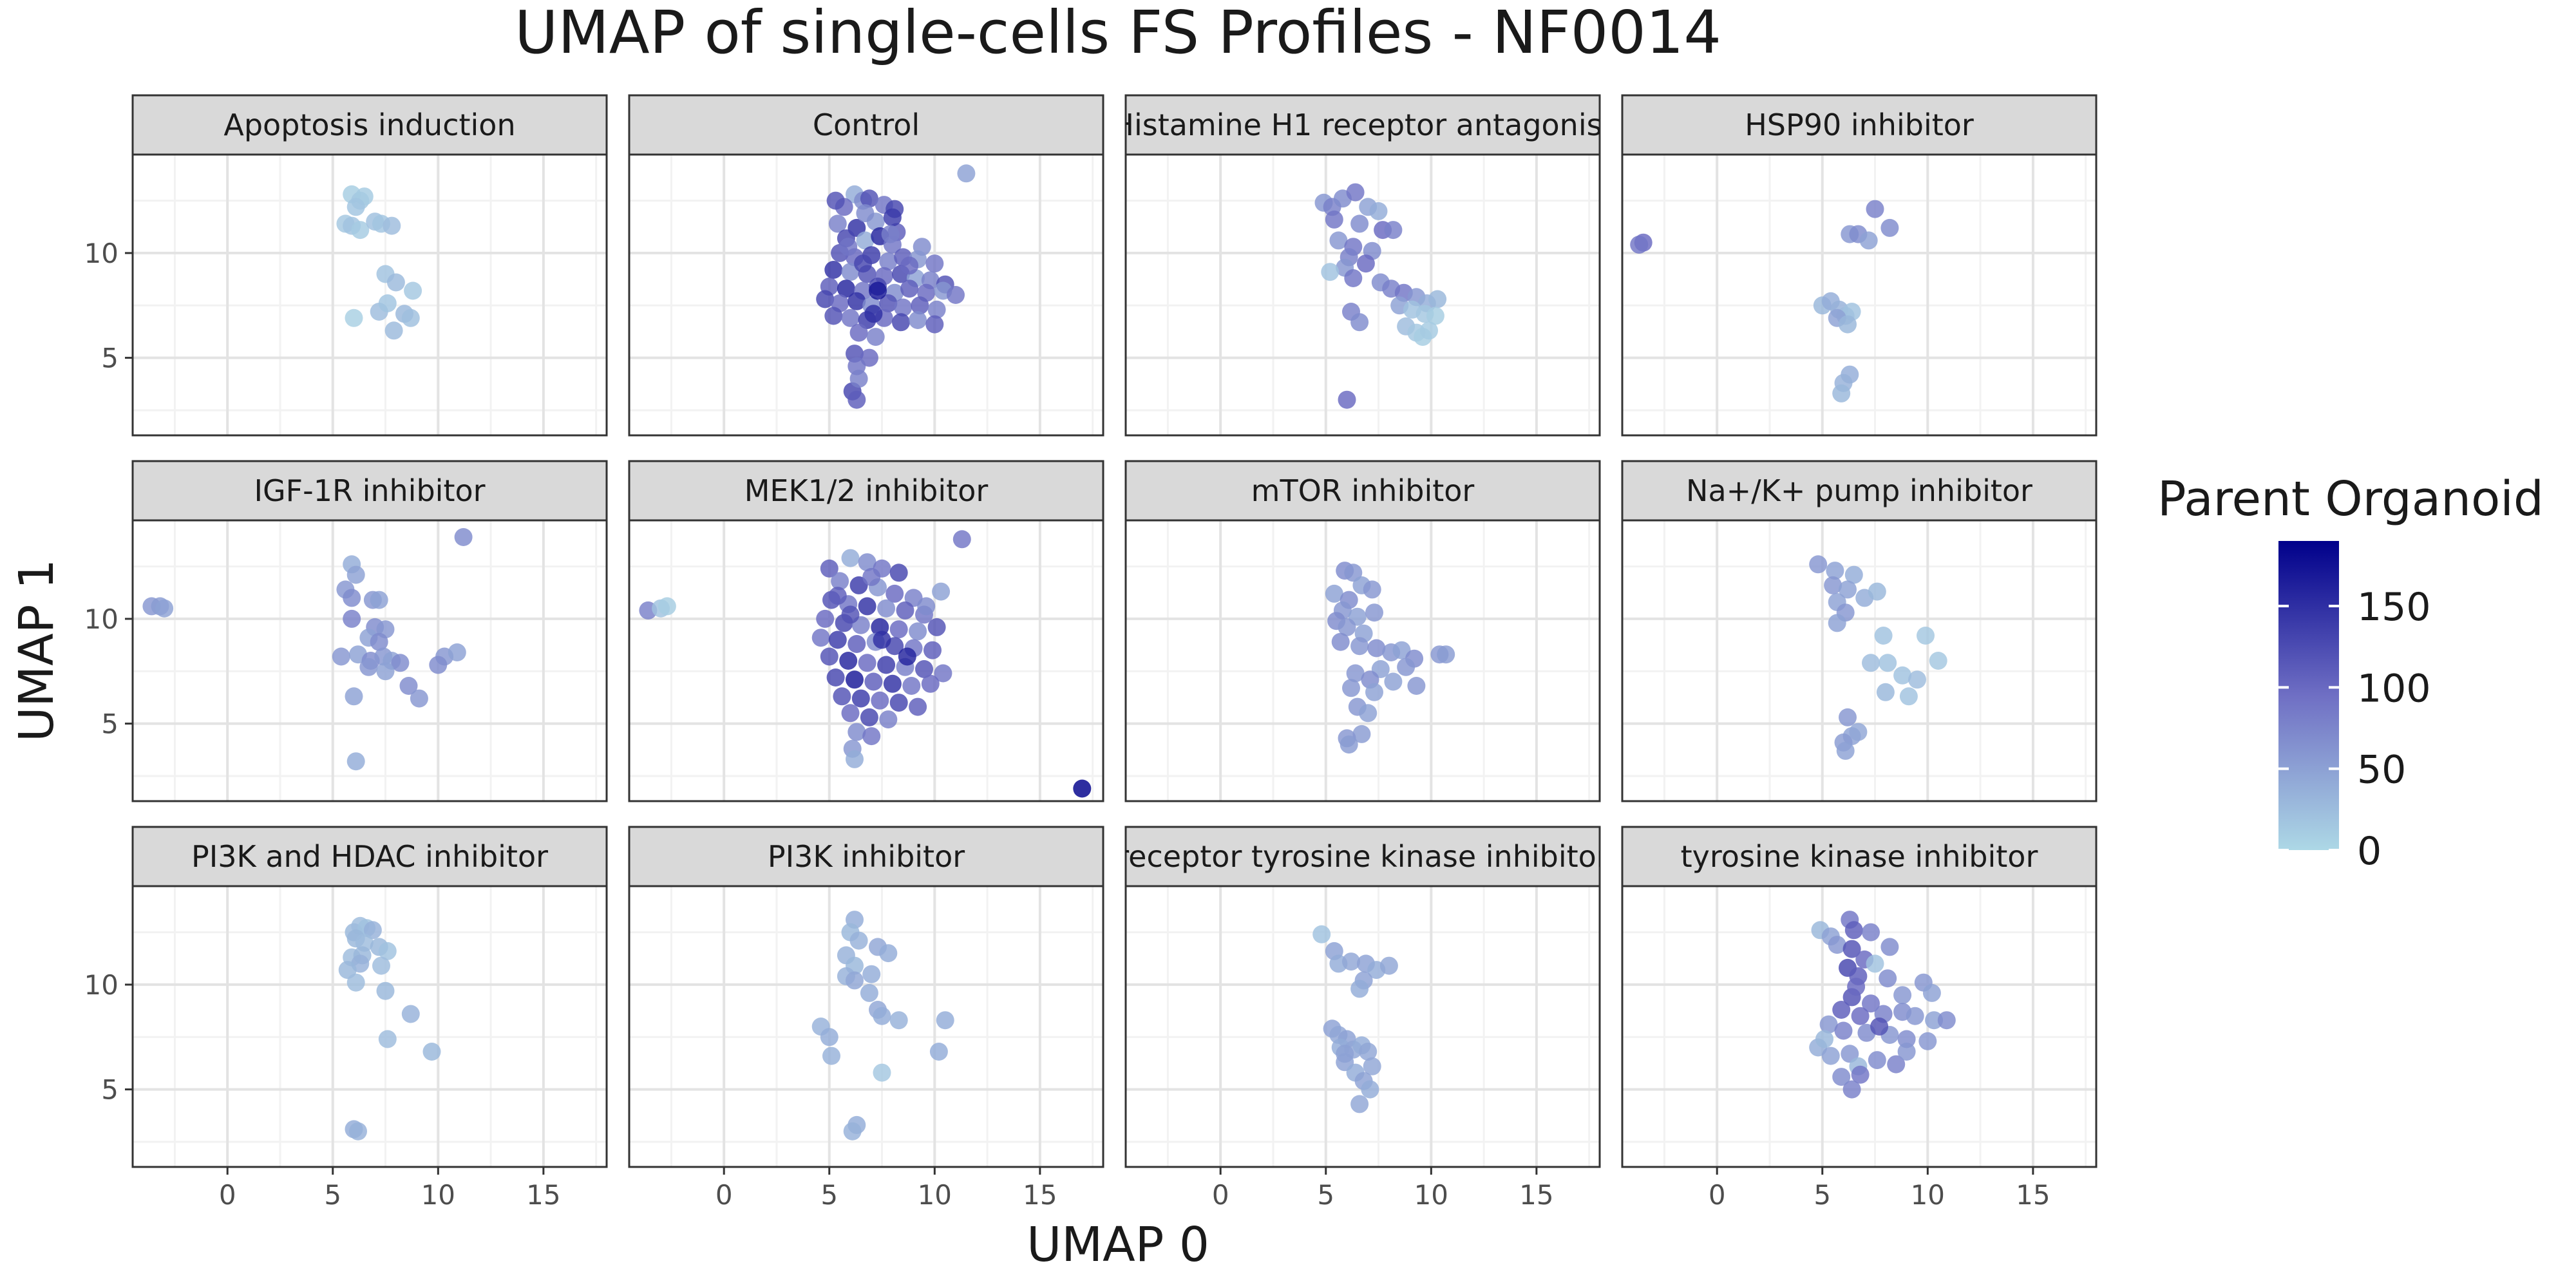 This screenshot has width=2576, height=1288. I want to click on facet-strip-label-group: receptor tyrosine kinase inhibitor, so click(1363, 856).